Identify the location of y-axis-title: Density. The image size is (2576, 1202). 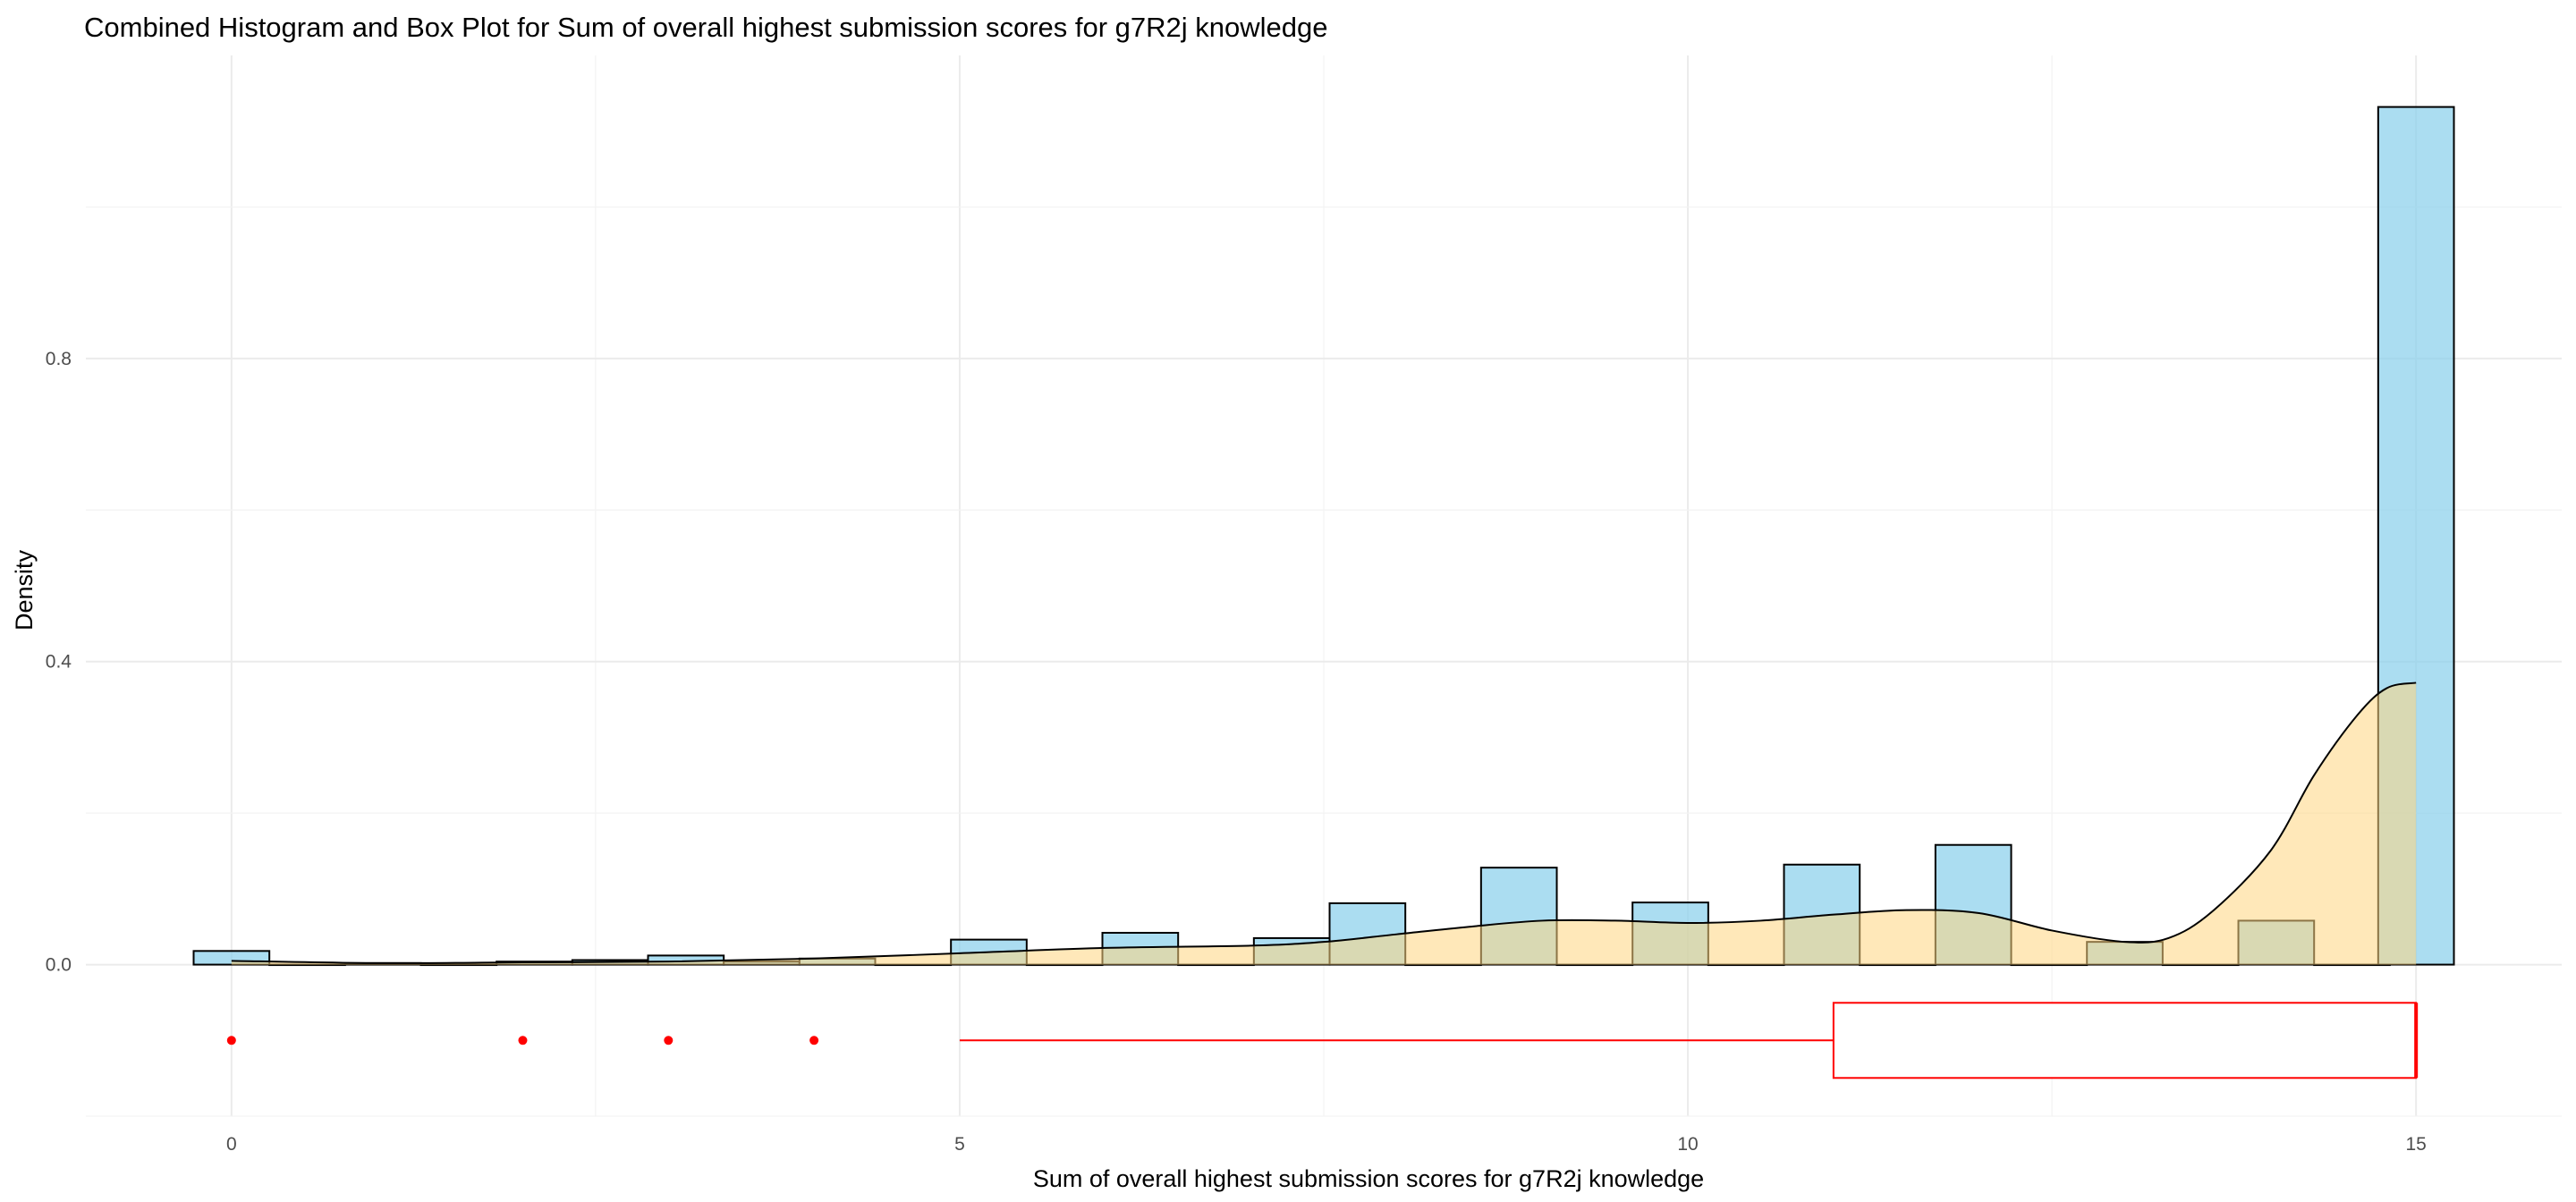
(24, 590).